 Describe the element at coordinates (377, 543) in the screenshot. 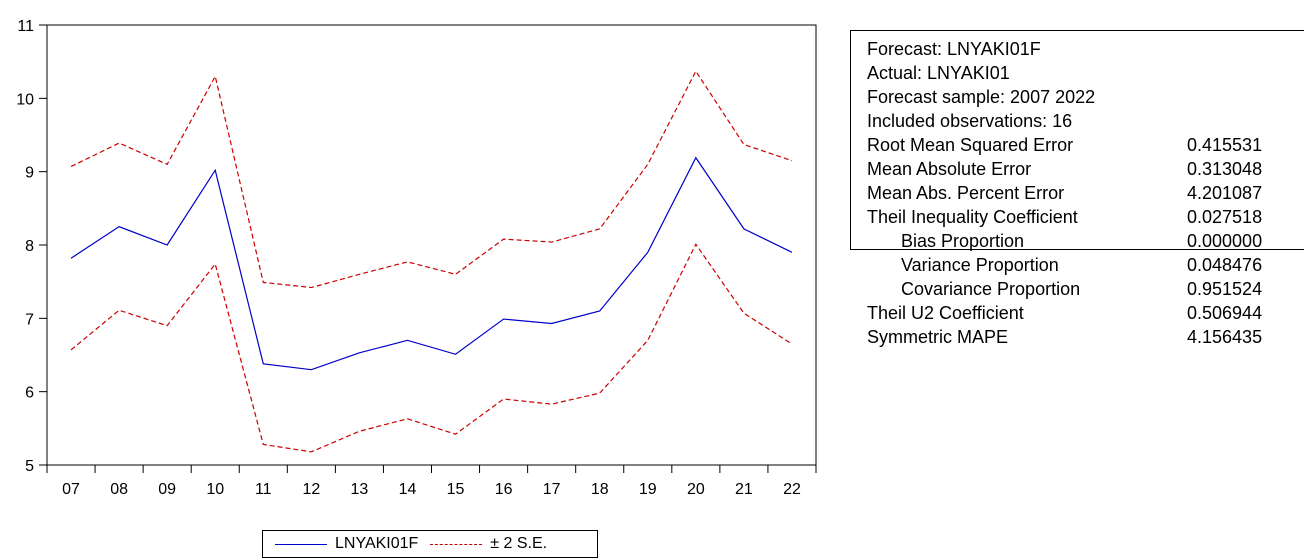

I see `legend-label-forecast: LNYAKI01F` at that location.